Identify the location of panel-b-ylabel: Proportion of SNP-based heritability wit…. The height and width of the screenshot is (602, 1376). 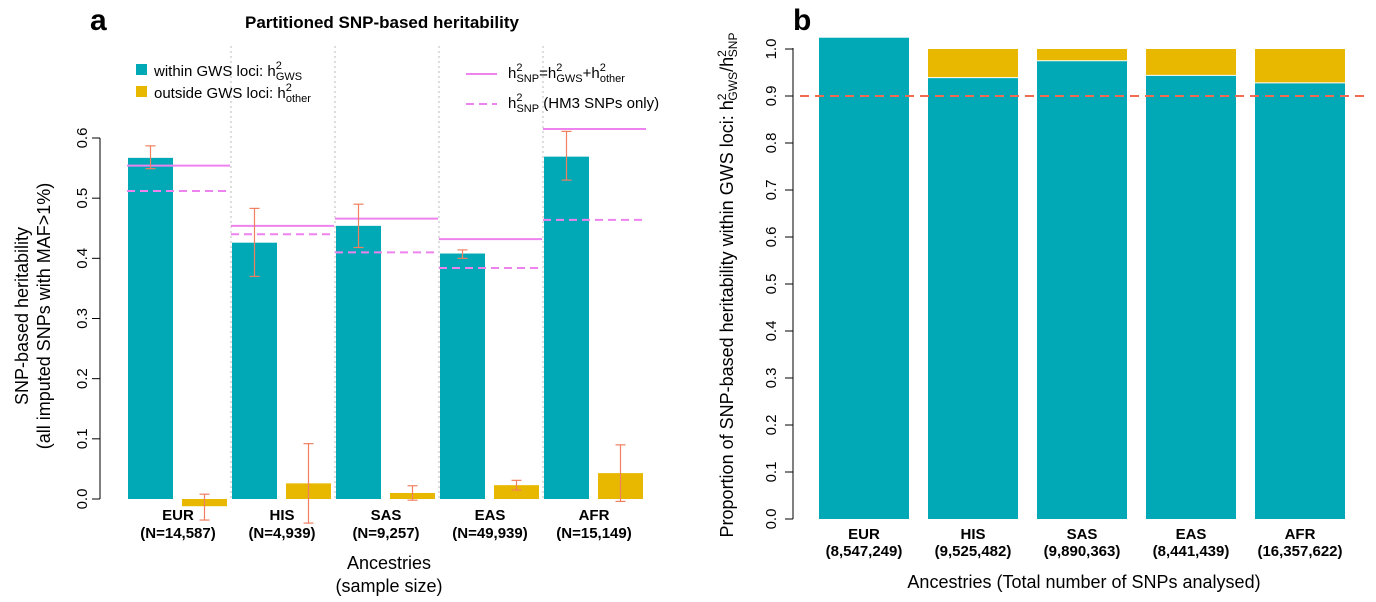
(727, 285).